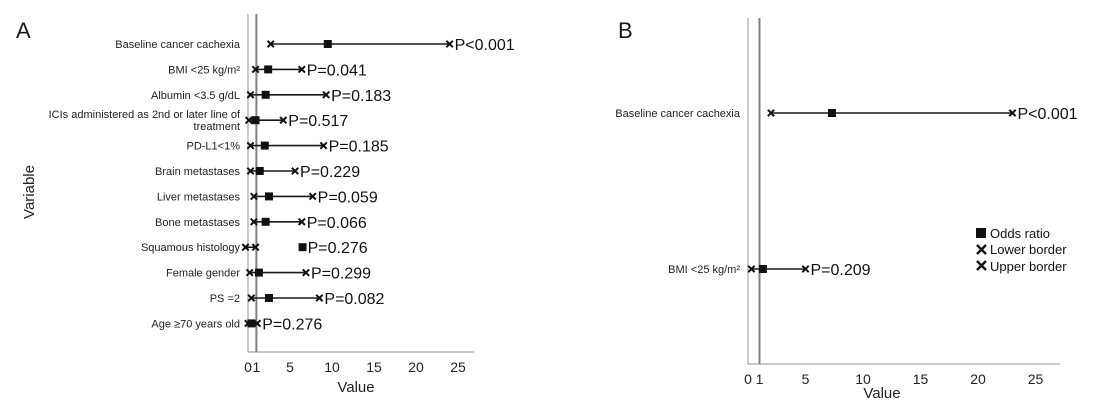  What do you see at coordinates (271, 96) in the screenshot?
I see `panel-a-row: Albumin <3.5 g/dL P=0.183` at bounding box center [271, 96].